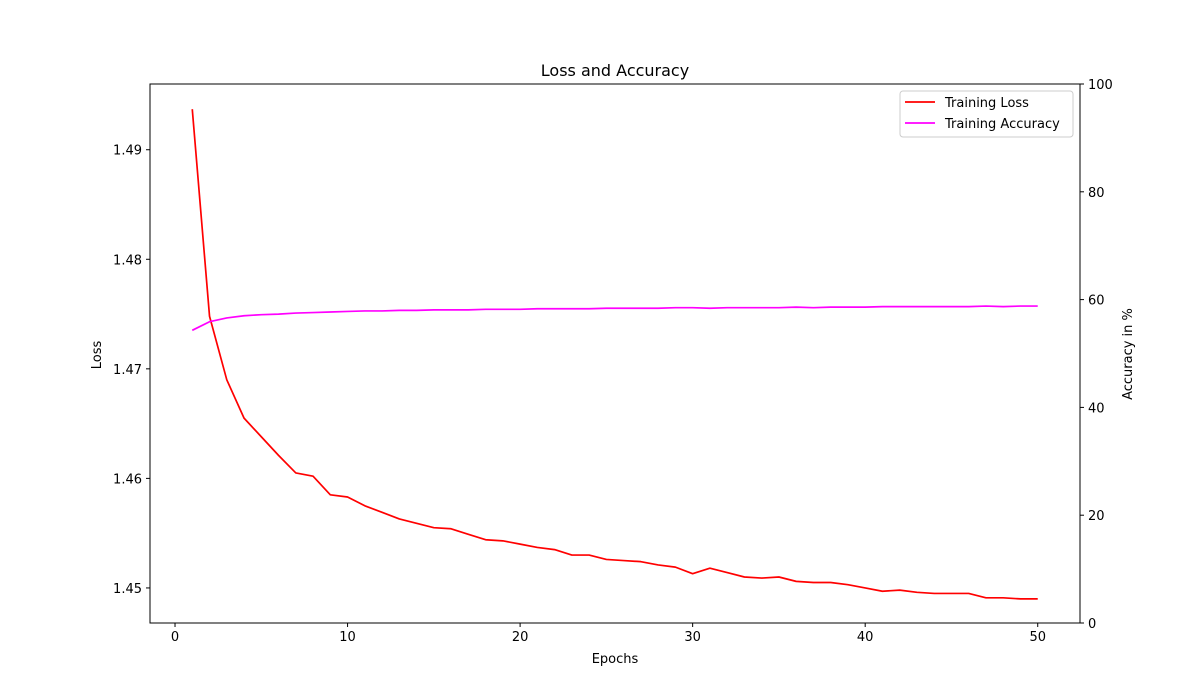 The width and height of the screenshot is (1200, 700). Describe the element at coordinates (1096, 301) in the screenshot. I see `y2-tick-label: 60` at that location.